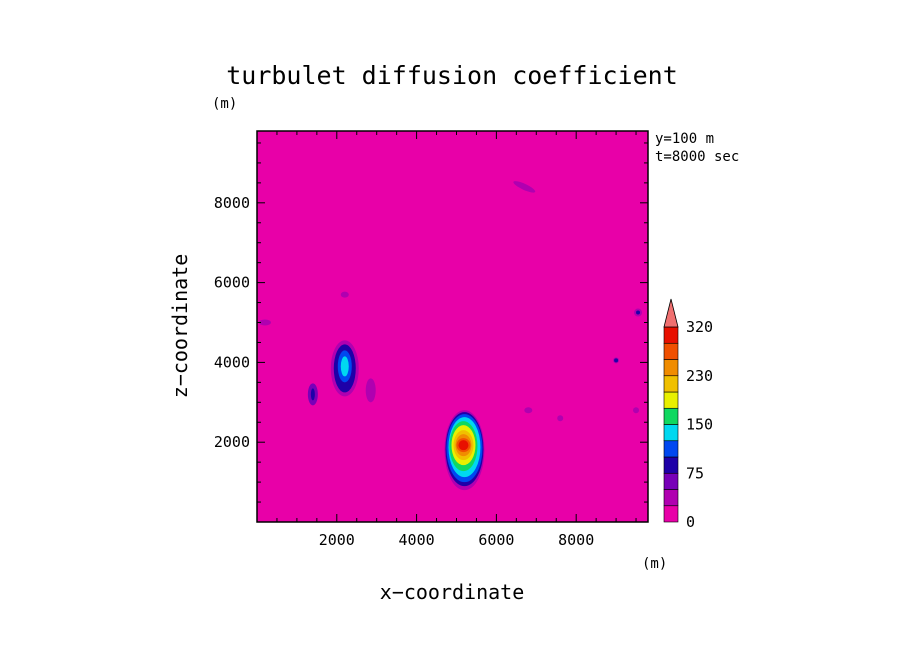 This screenshot has height=654, width=904. Describe the element at coordinates (452, 592) in the screenshot. I see `x-axis-label: x−coordinate` at that location.